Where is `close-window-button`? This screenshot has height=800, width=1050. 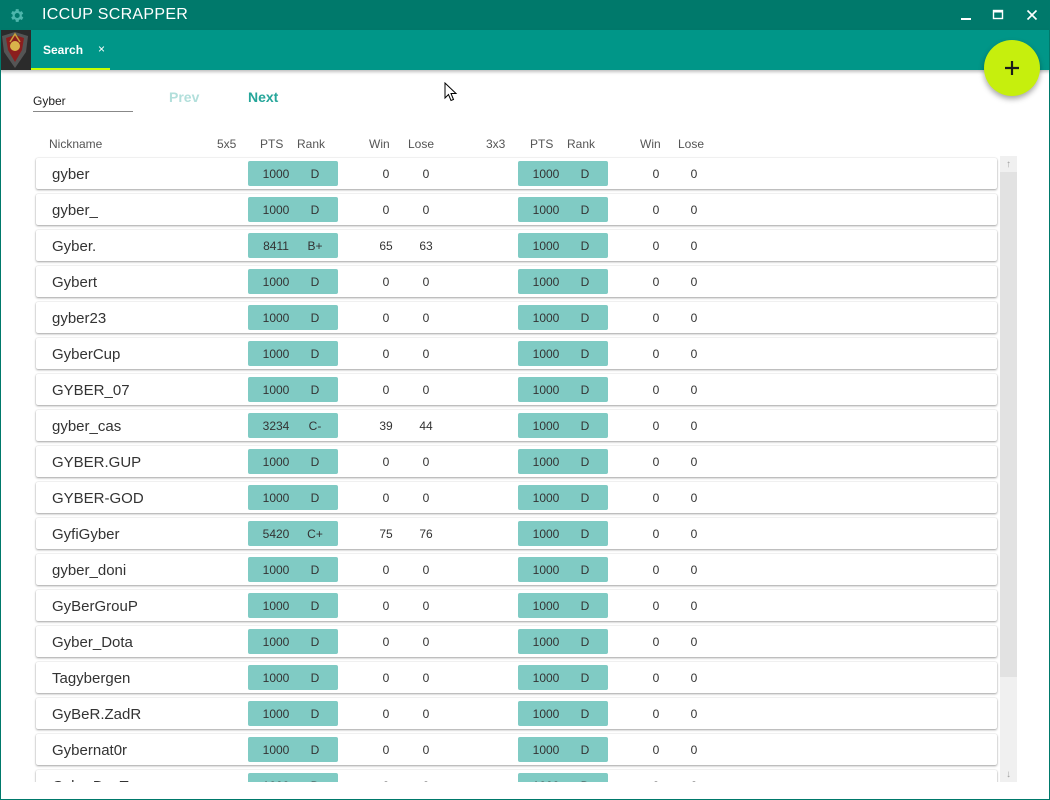 close-window-button is located at coordinates (1032, 15).